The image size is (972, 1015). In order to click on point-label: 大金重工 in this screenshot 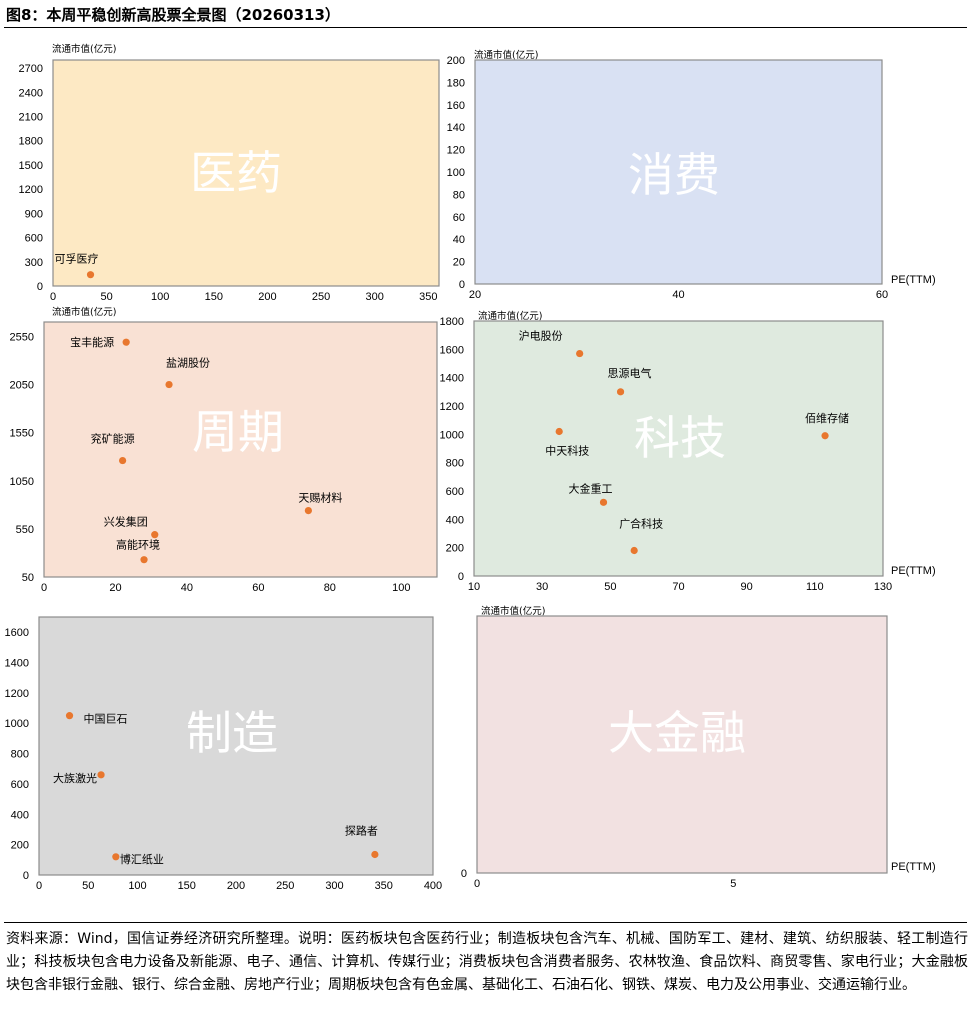, I will do `click(591, 488)`.